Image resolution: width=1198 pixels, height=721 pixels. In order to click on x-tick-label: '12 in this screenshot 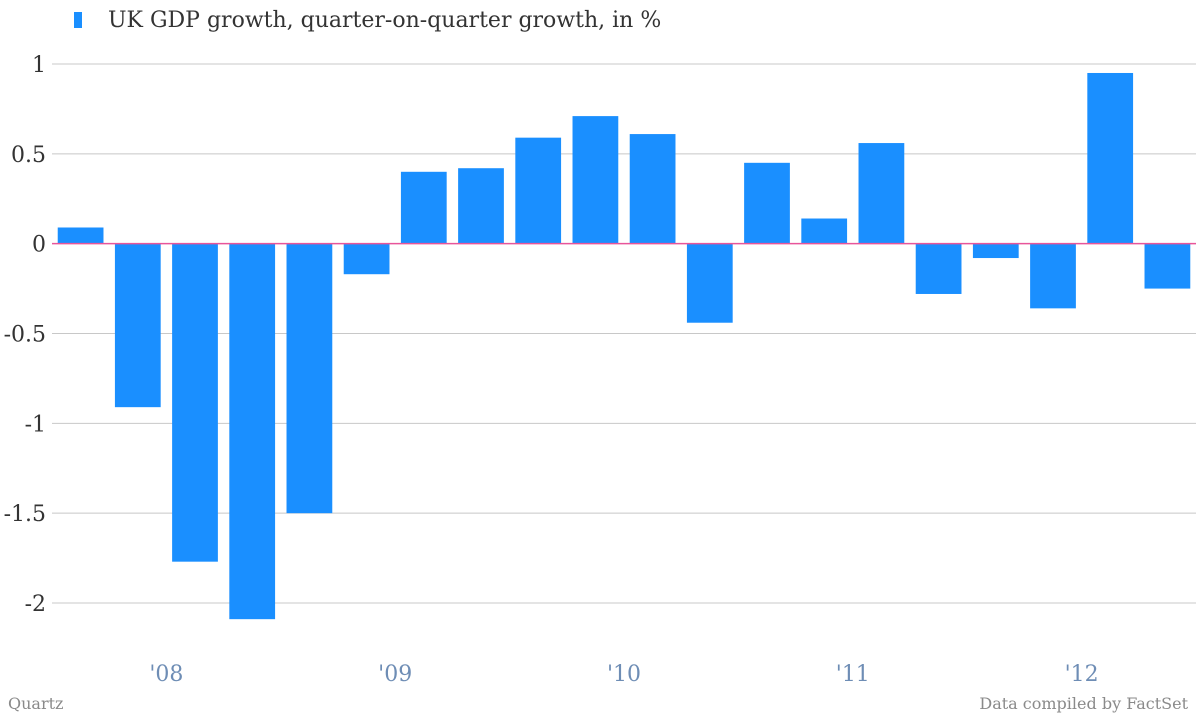, I will do `click(1082, 674)`.